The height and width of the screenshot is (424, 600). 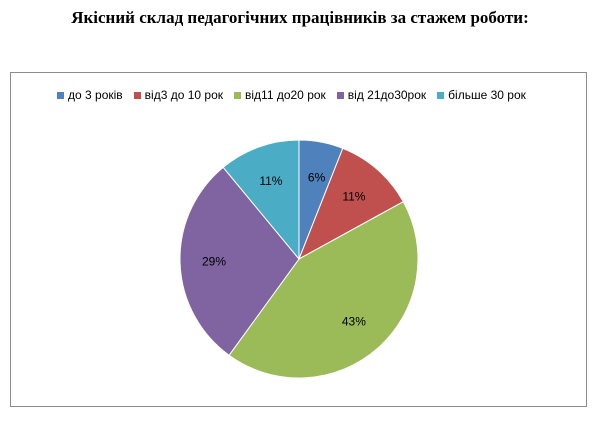 What do you see at coordinates (317, 178) in the screenshot?
I see `pie-data-label-0: 6%` at bounding box center [317, 178].